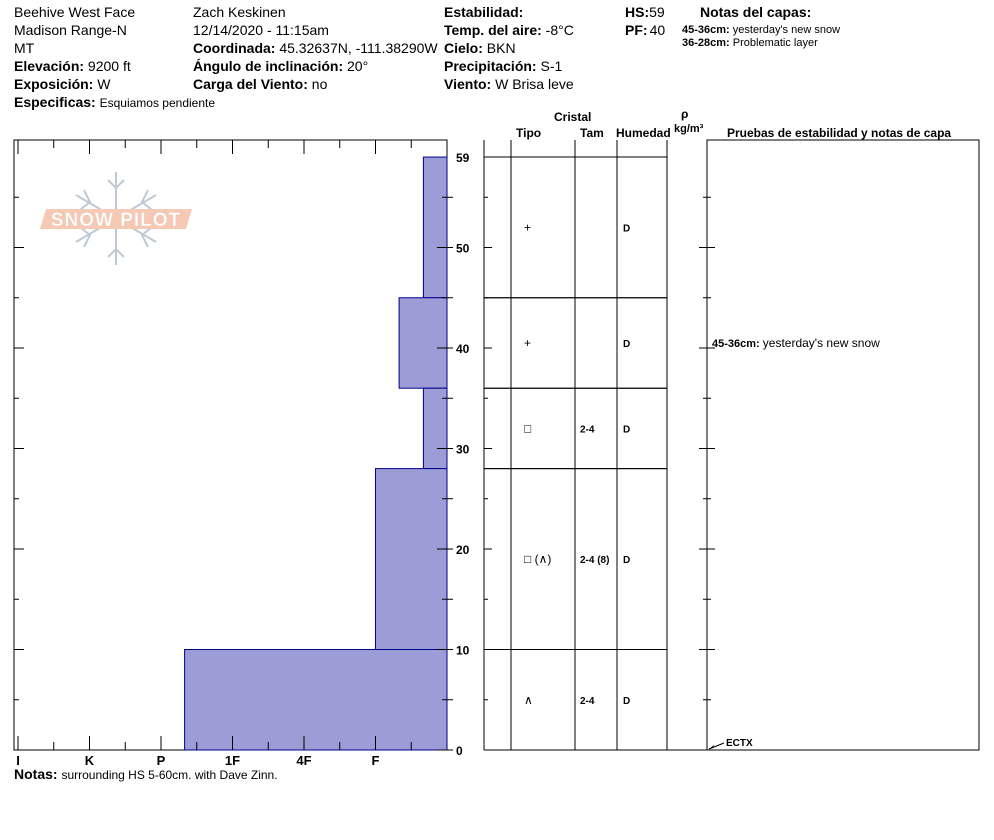  I want to click on depth-tick-label: 59, so click(463, 158).